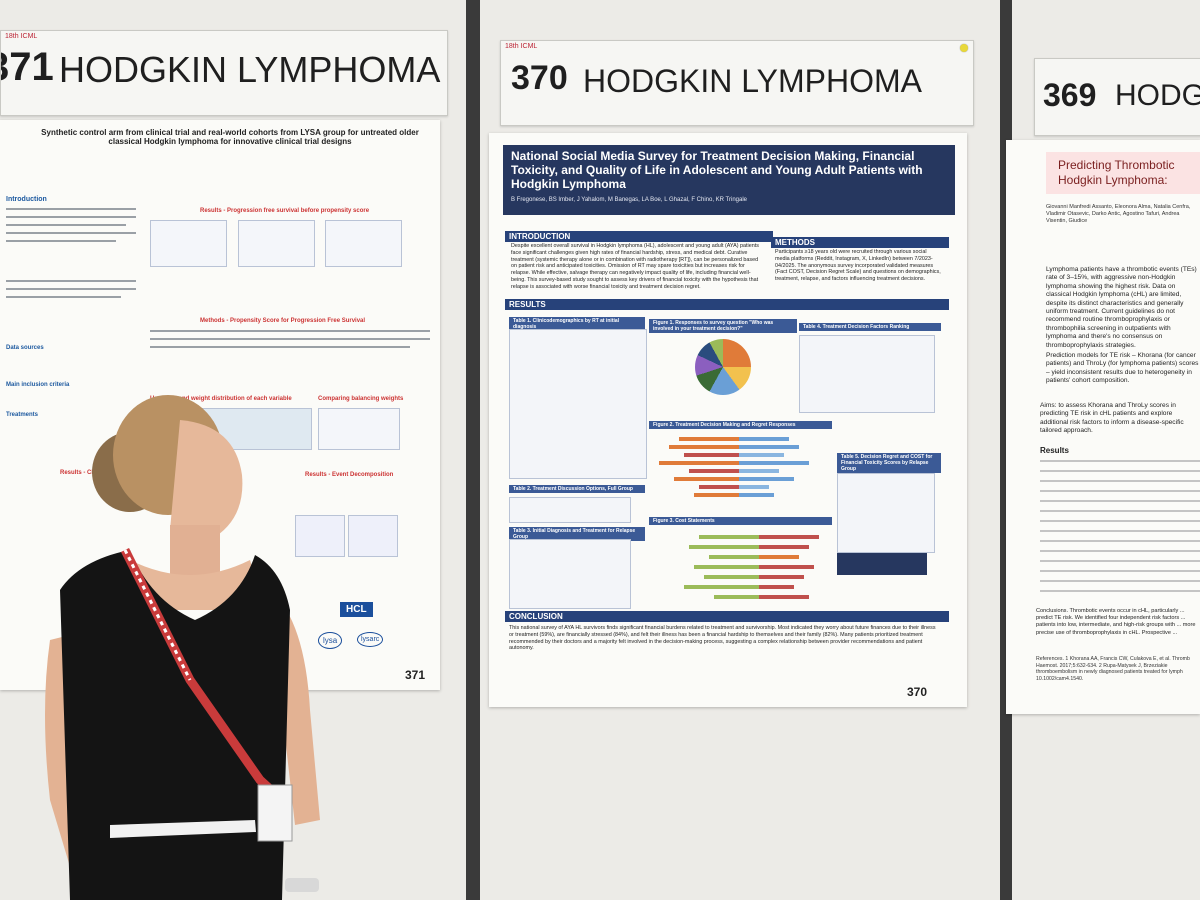 Image resolution: width=1200 pixels, height=900 pixels. What do you see at coordinates (1054, 450) in the screenshot?
I see `right-results-label: Results` at bounding box center [1054, 450].